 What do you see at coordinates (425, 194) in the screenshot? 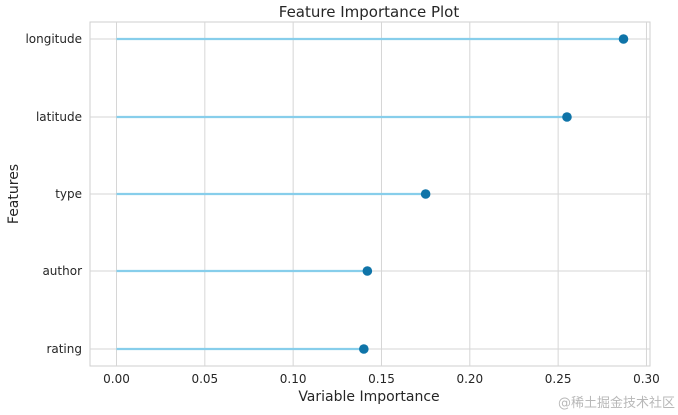
I see `marker-type` at bounding box center [425, 194].